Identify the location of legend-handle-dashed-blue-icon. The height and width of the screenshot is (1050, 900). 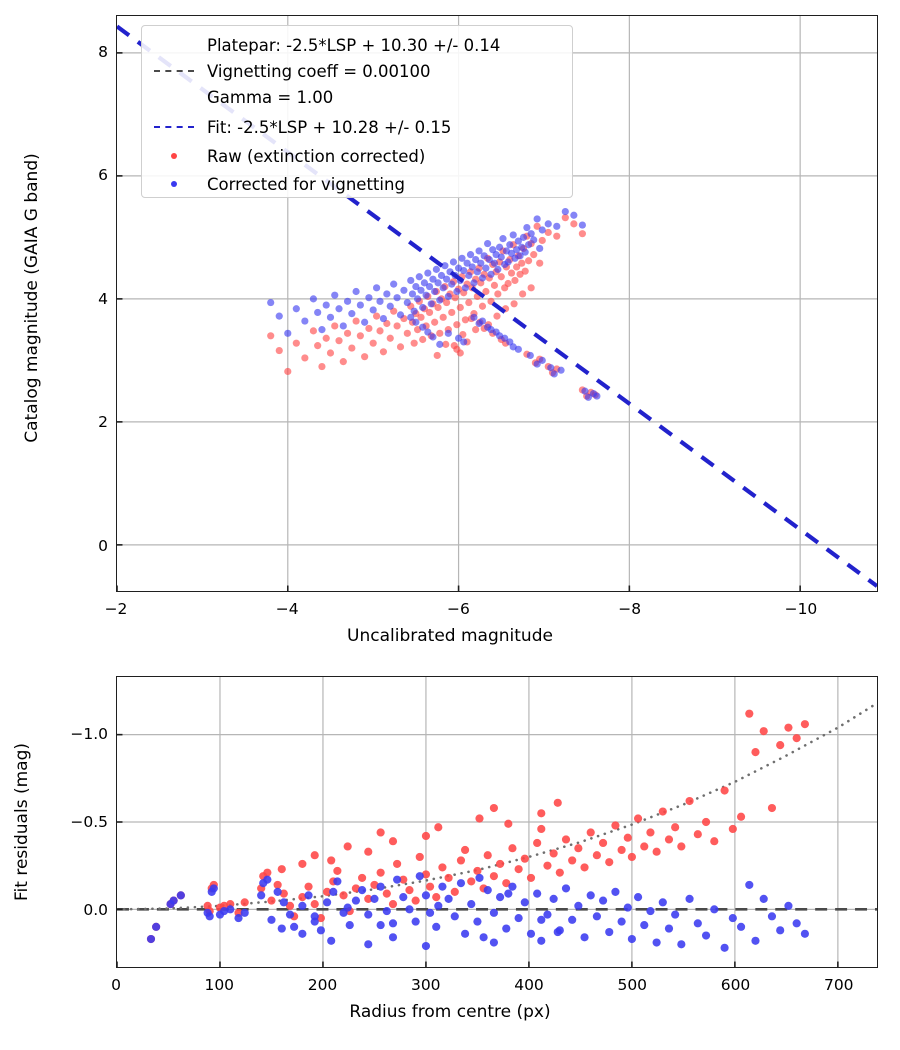
(174, 127).